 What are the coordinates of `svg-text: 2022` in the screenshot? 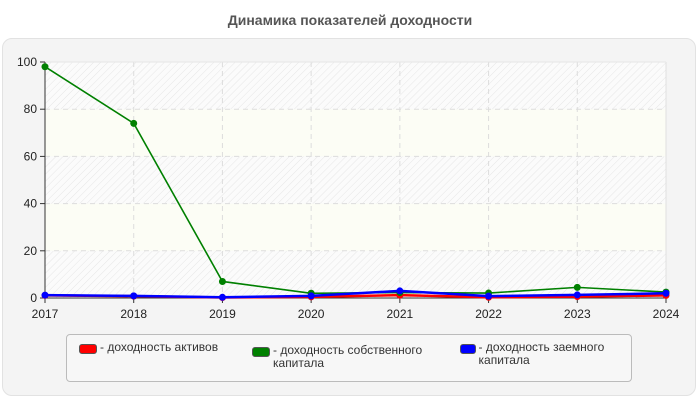 It's located at (488, 314).